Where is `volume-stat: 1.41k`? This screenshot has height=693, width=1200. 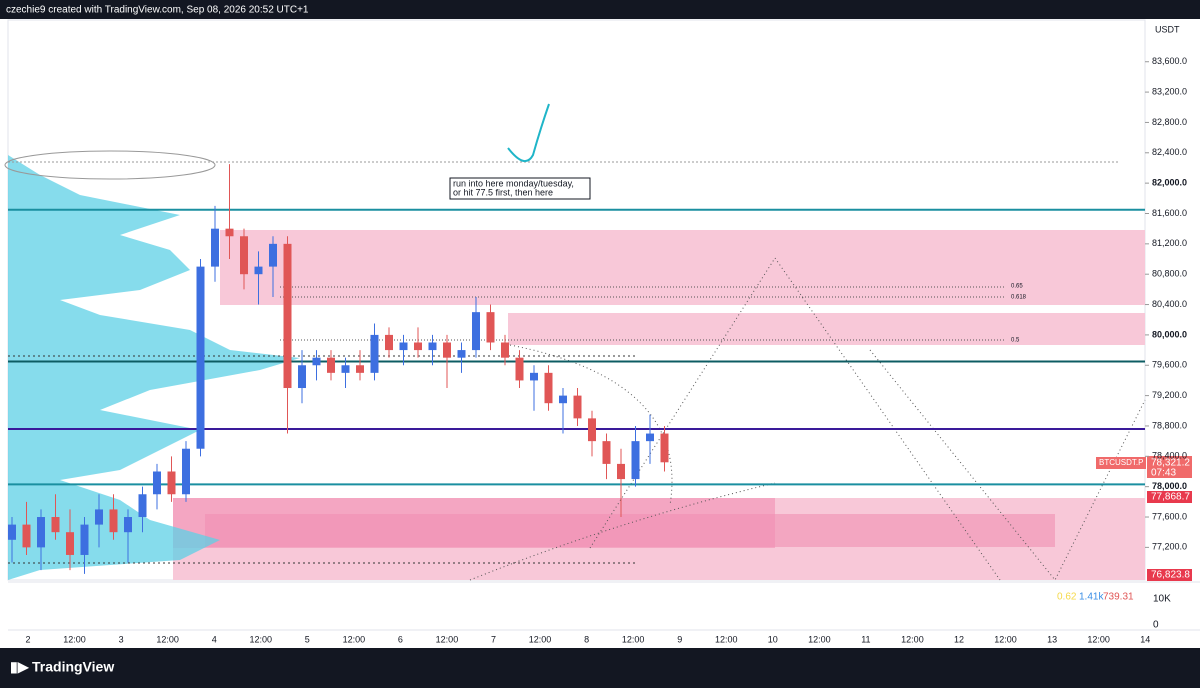
volume-stat: 1.41k is located at coordinates (1091, 597).